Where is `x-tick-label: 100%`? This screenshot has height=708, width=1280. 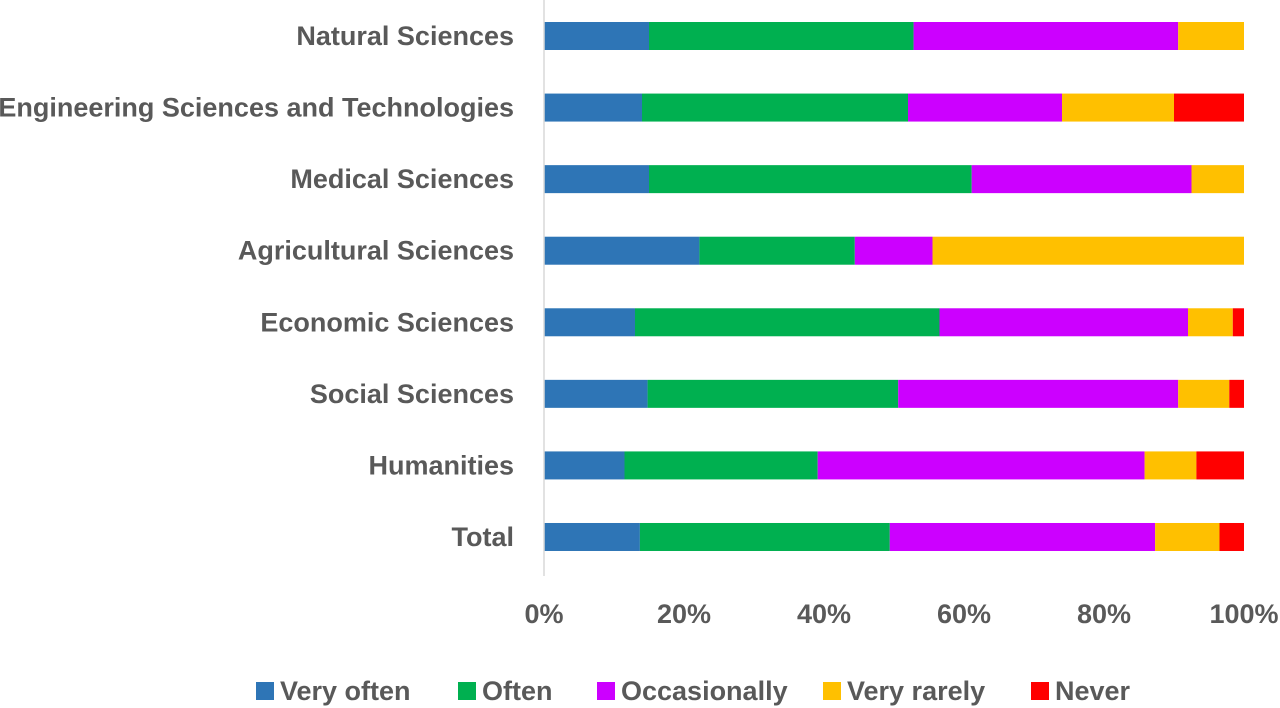
x-tick-label: 100% is located at coordinates (1243, 614).